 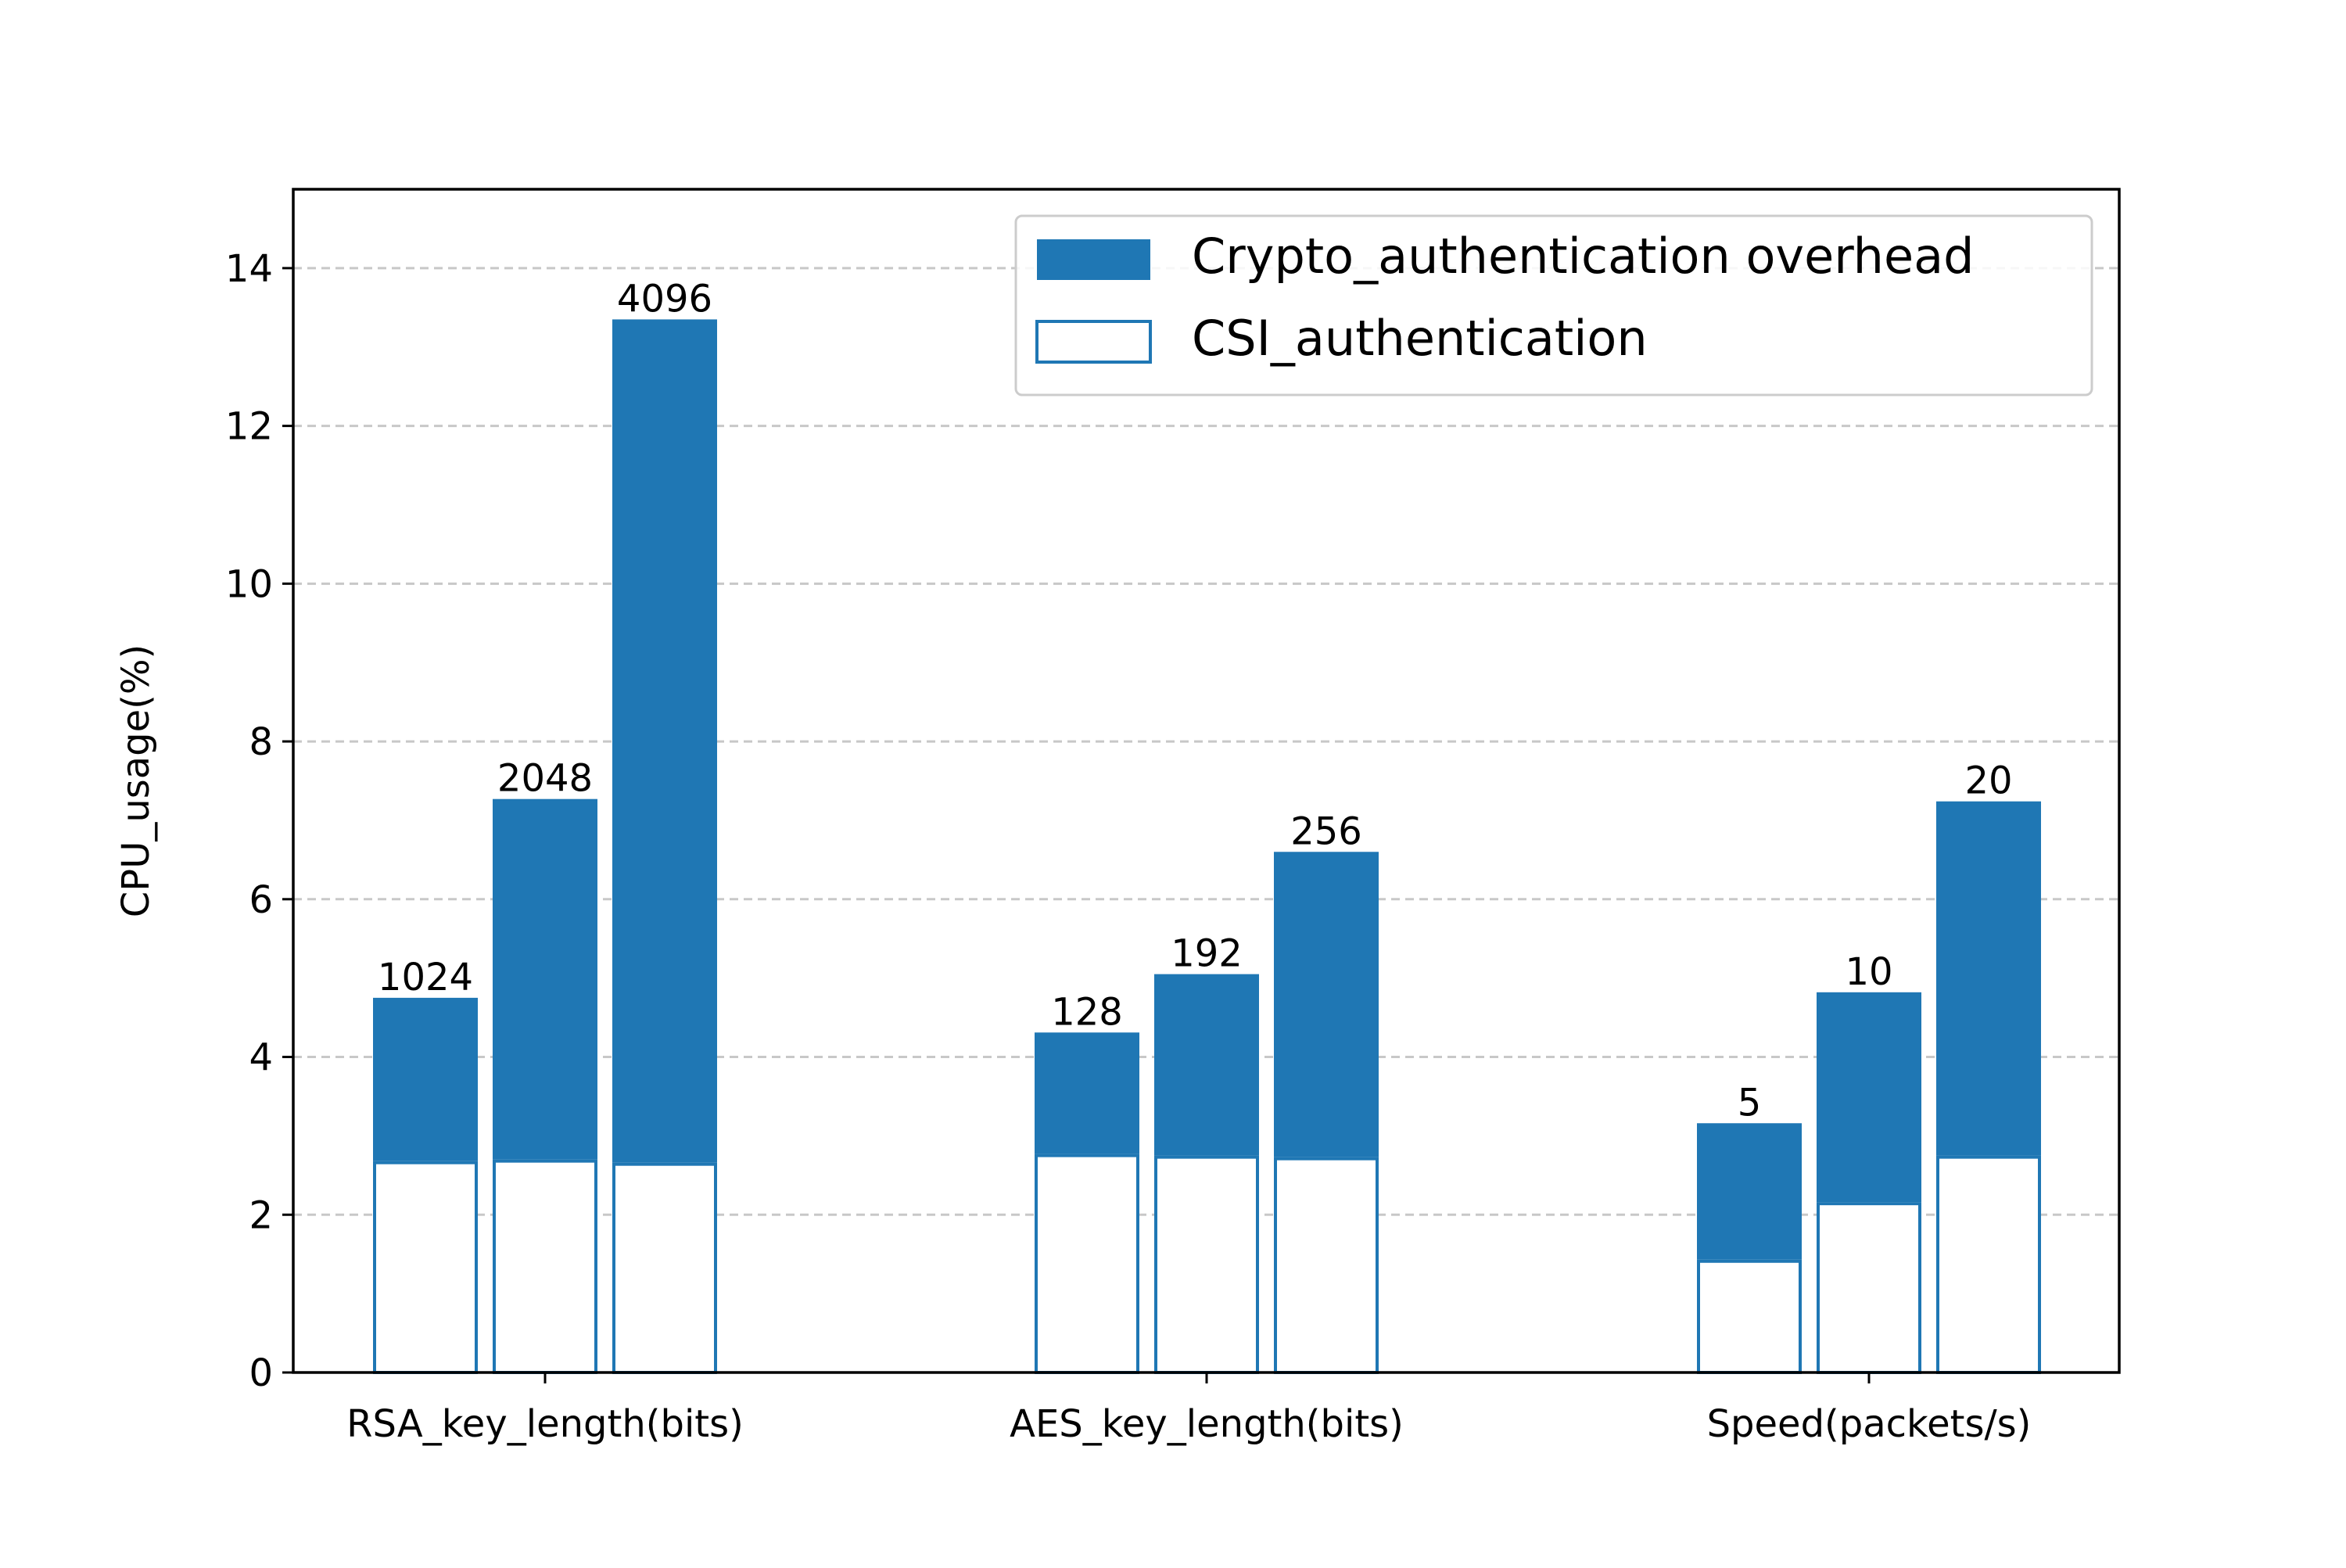 I want to click on bar-value-label: 20, so click(x=1988, y=781).